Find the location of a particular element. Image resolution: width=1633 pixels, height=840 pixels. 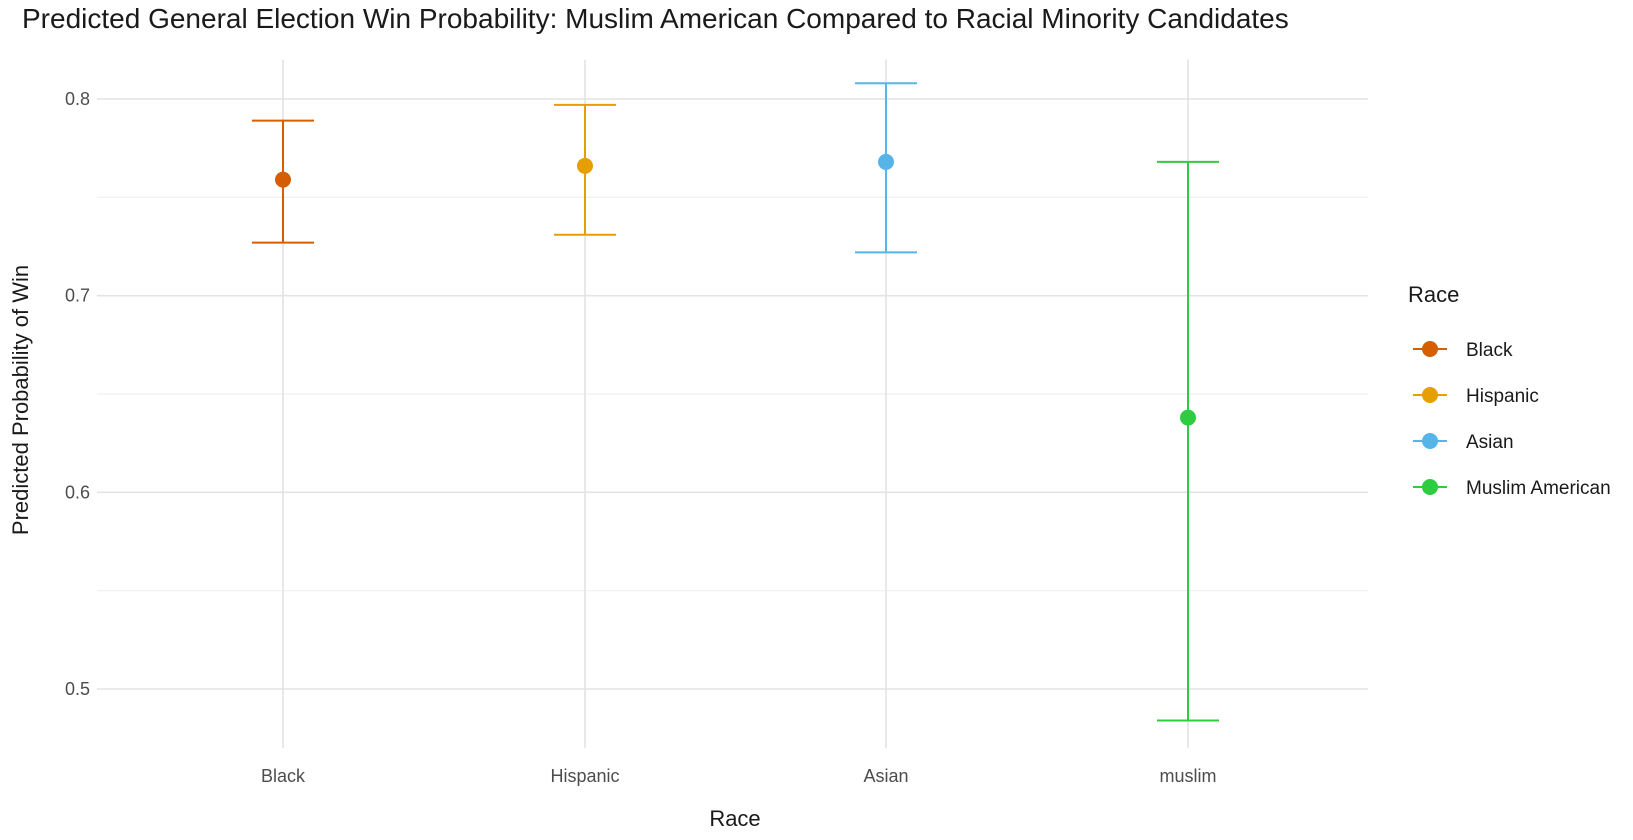

series-Black is located at coordinates (283, 181).